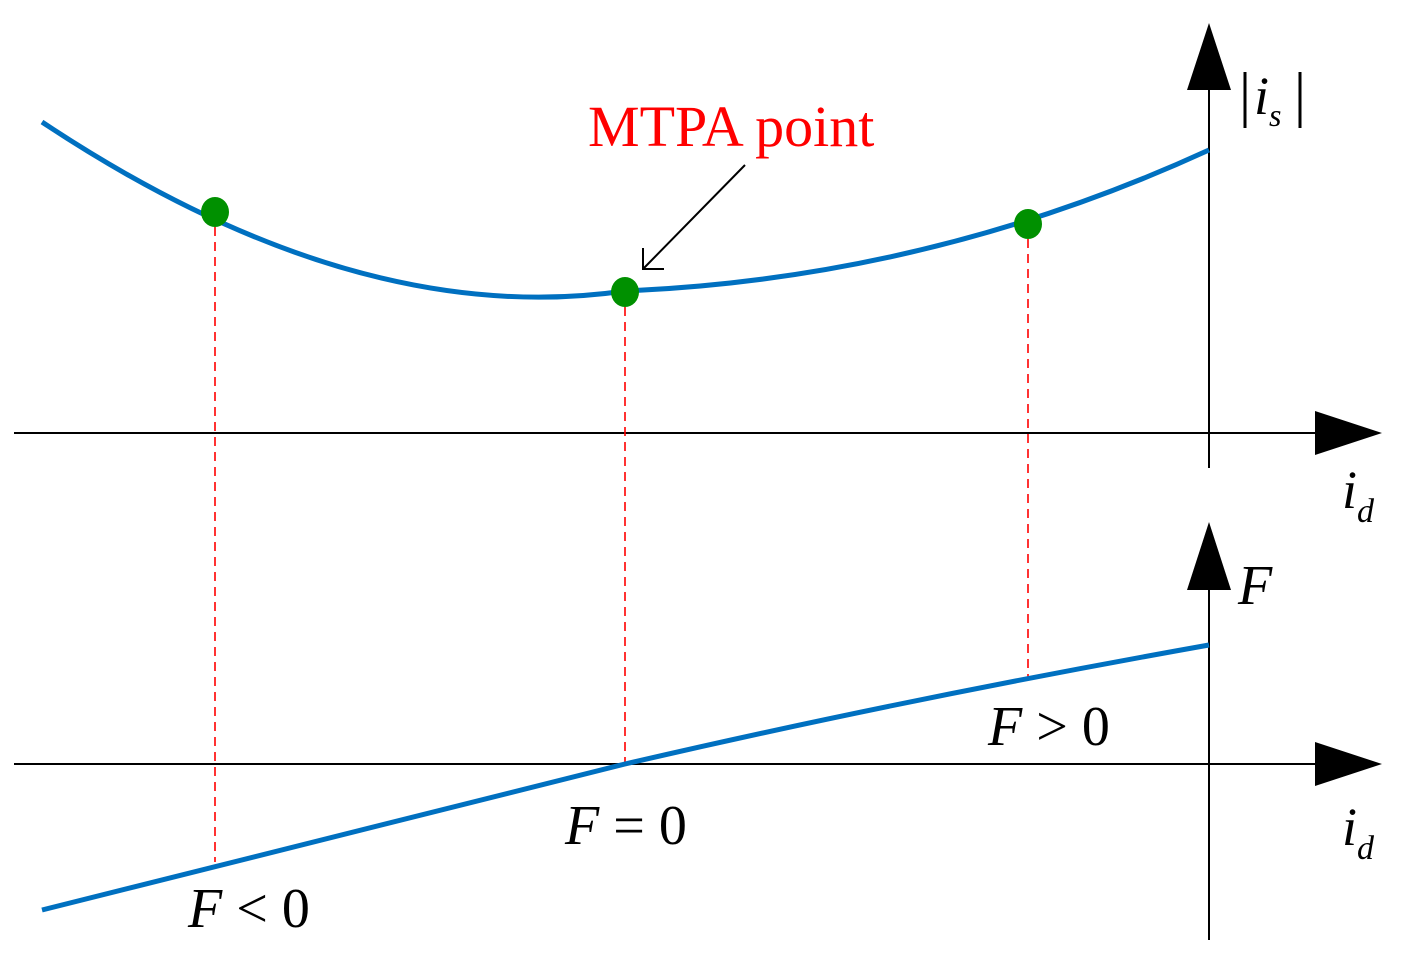 This screenshot has width=1410, height=960. Describe the element at coordinates (1348, 433) in the screenshot. I see `top-x-axis-arrowhead-icon` at that location.